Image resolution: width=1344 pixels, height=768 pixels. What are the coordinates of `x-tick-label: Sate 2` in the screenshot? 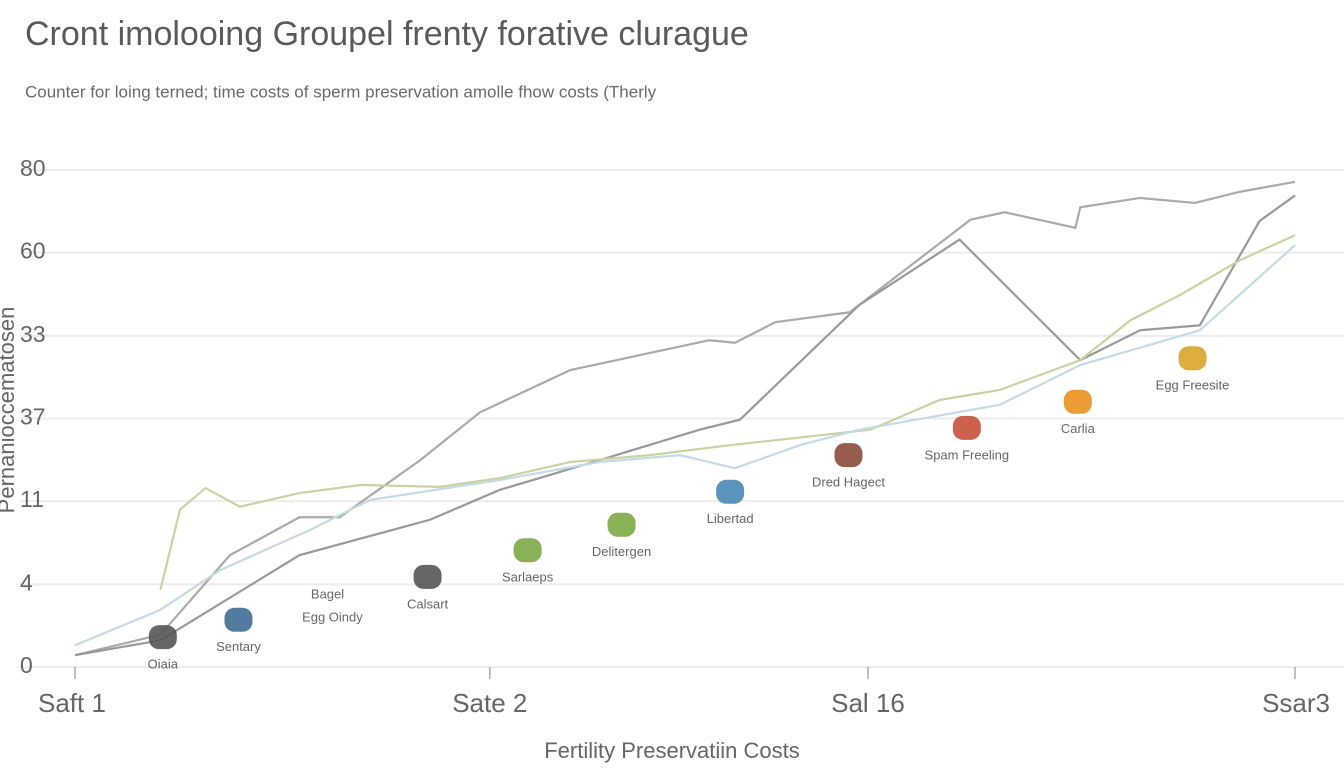 It's located at (489, 703).